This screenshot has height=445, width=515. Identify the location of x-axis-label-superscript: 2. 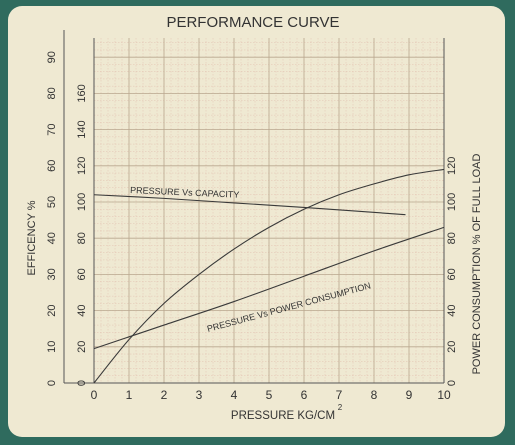
(340, 407).